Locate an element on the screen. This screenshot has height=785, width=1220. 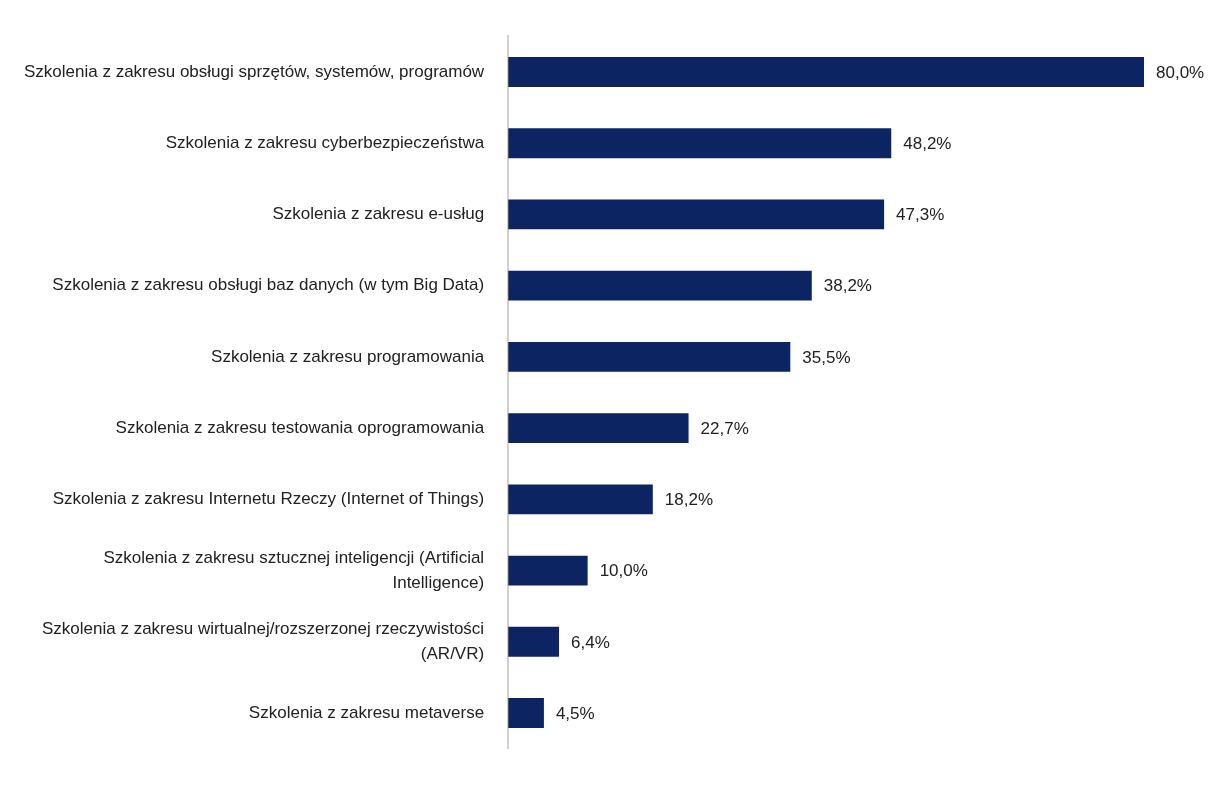
y-tick-label: Szkolenia z zakresu wirtualnej/rozszerzonej rzeczywistości (AR/VR) is located at coordinates (263, 641).